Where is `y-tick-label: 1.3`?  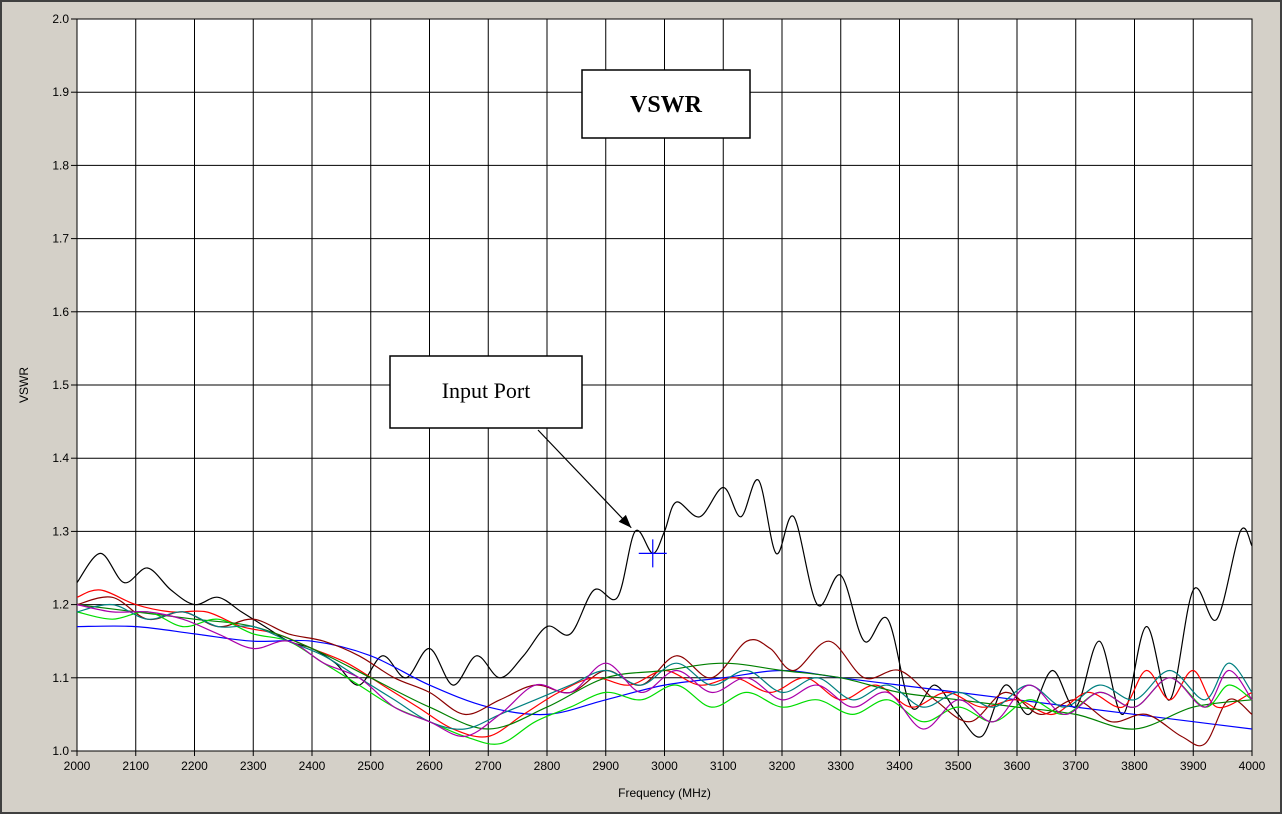 y-tick-label: 1.3 is located at coordinates (60, 531).